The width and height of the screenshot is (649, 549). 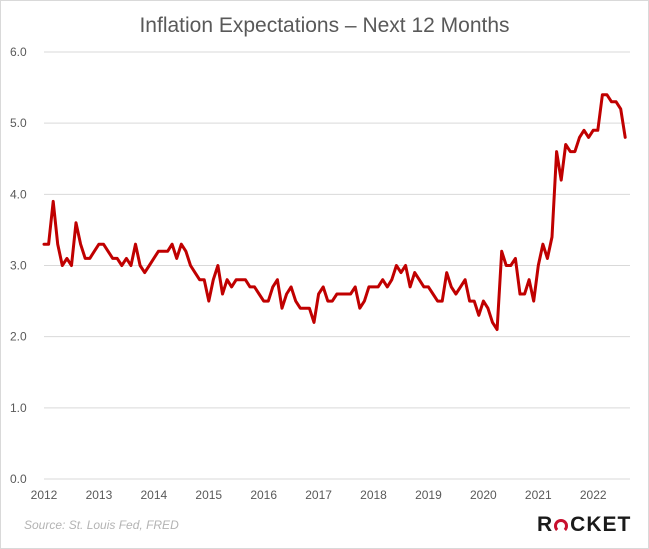 I want to click on logo-text-right: CKET, so click(x=601, y=524).